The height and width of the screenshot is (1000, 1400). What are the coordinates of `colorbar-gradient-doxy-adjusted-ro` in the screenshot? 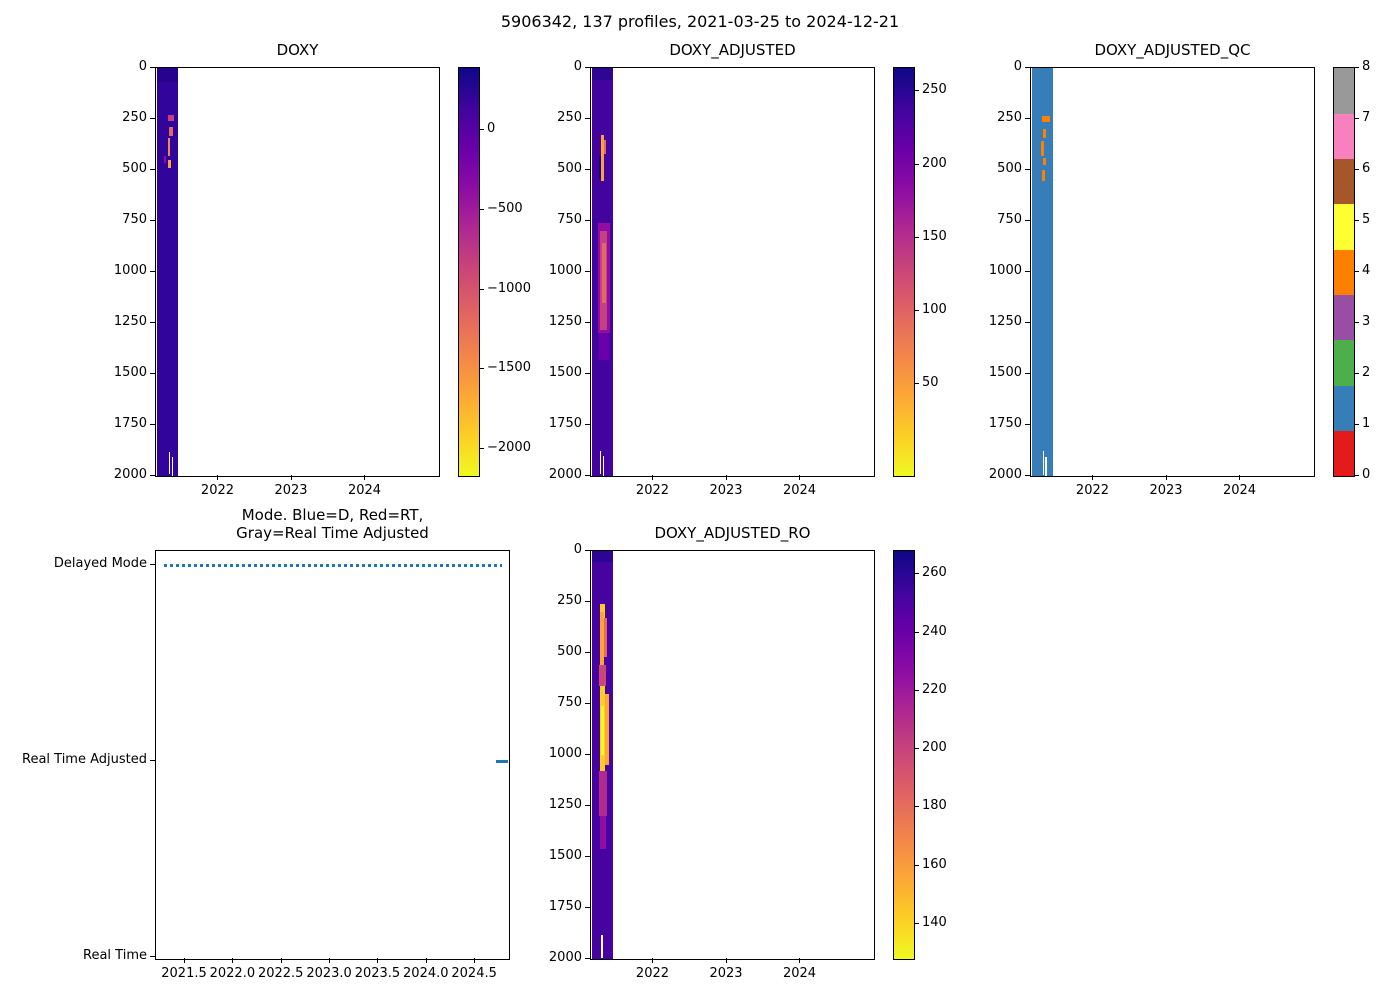 It's located at (904, 755).